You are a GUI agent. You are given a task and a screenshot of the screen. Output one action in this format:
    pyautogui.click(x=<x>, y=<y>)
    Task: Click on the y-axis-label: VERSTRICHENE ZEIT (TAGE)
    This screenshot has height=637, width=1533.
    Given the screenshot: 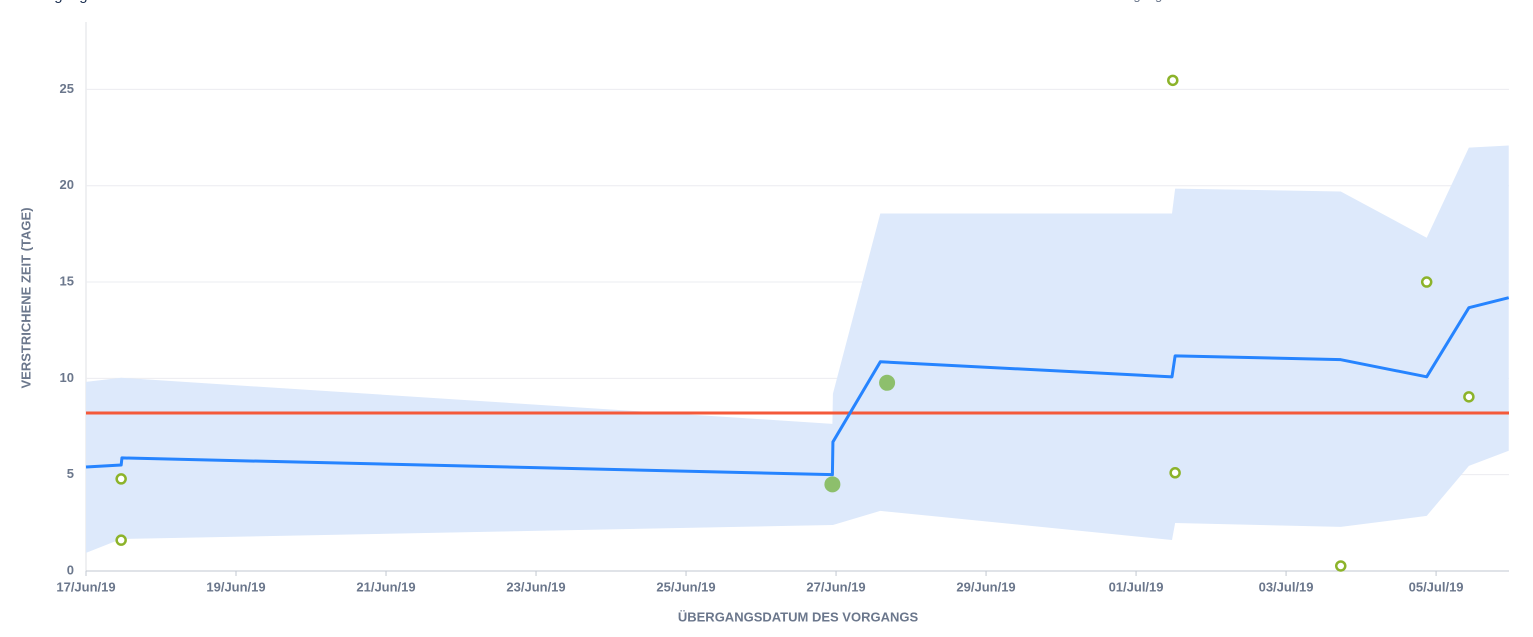 What is the action you would take?
    pyautogui.click(x=25, y=297)
    